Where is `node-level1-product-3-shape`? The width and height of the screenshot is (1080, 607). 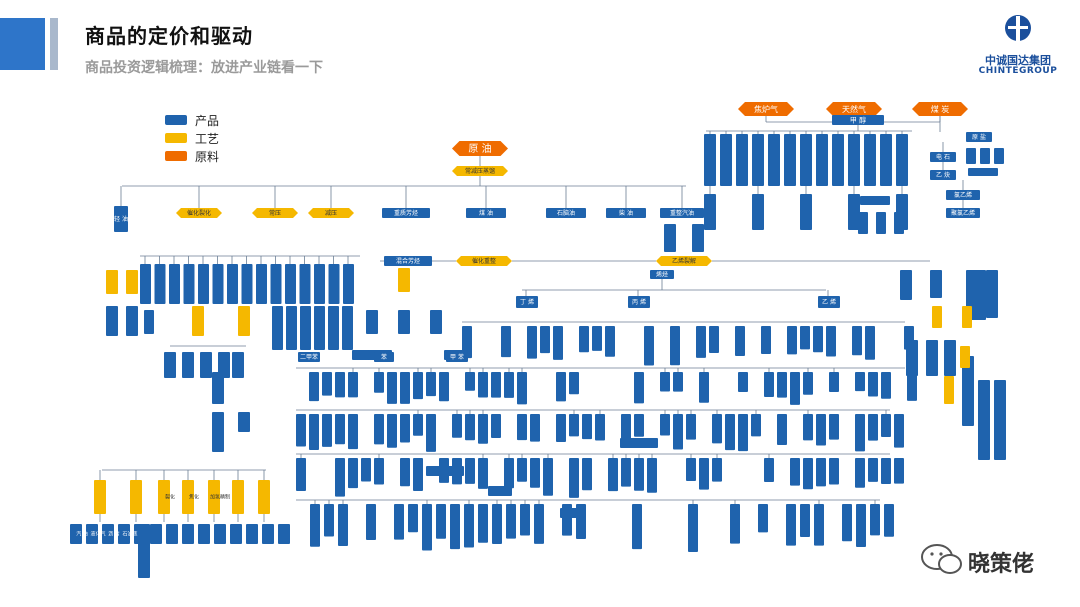 node-level1-product-3-shape is located at coordinates (566, 213).